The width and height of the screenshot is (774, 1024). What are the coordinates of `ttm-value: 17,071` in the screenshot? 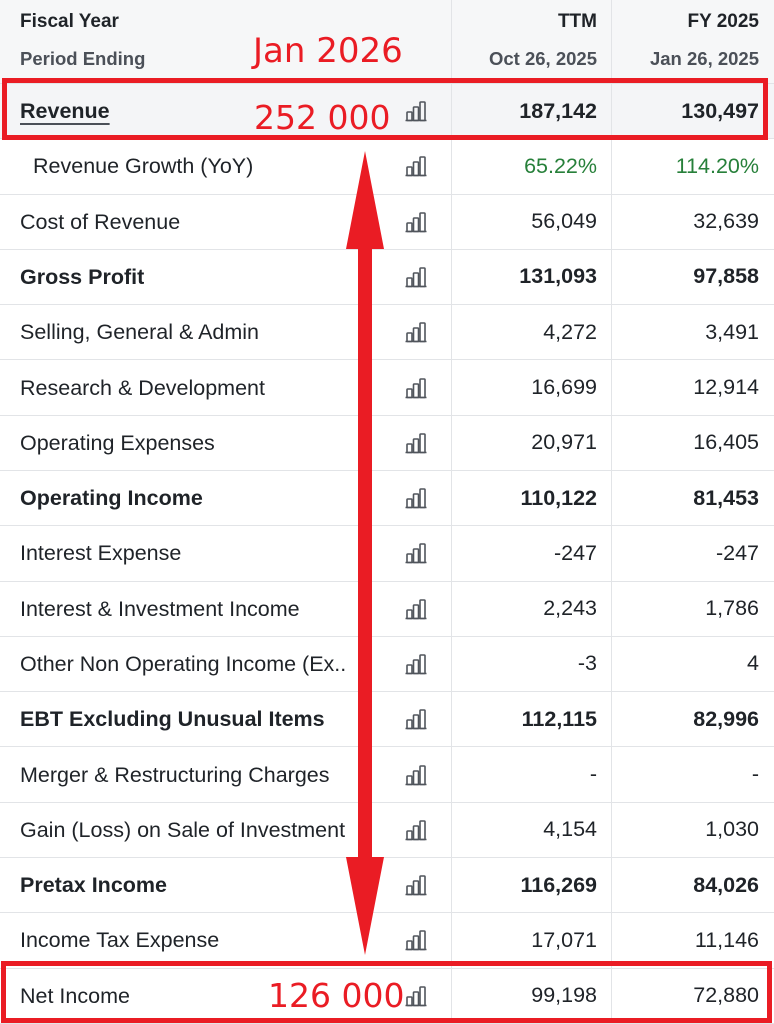 It's located at (532, 940).